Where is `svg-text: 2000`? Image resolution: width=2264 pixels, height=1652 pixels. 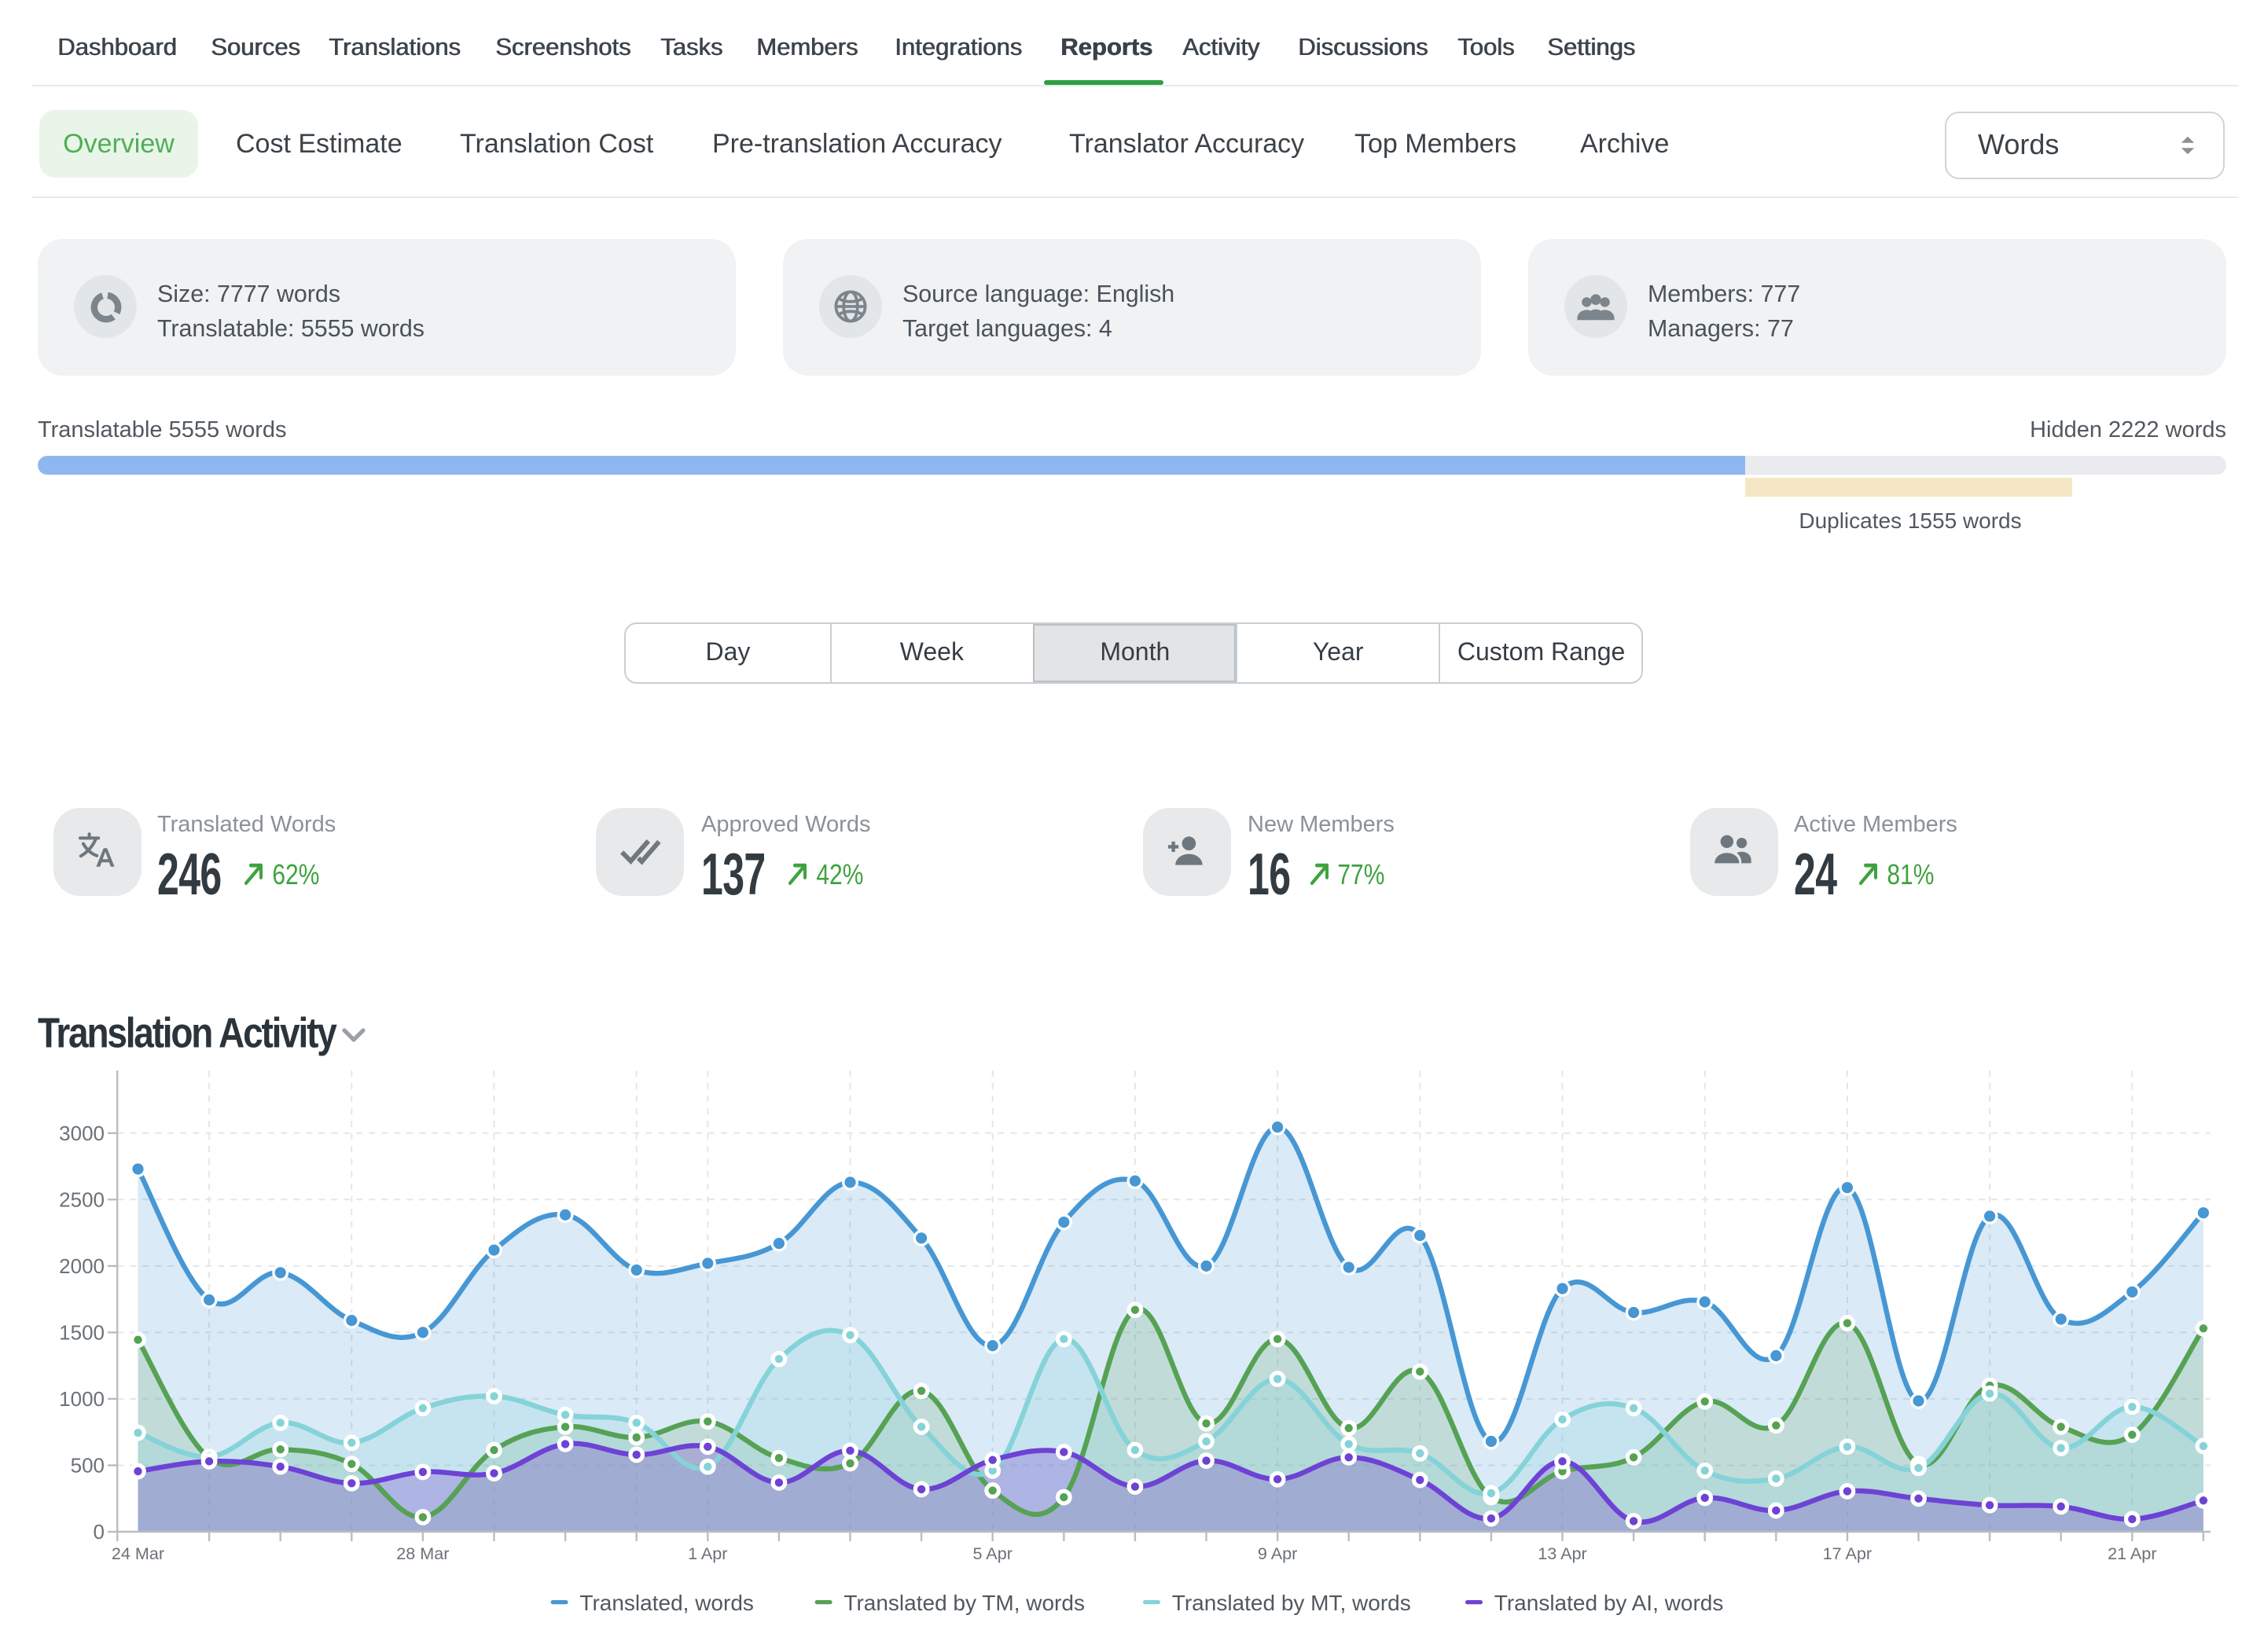
svg-text: 2000 is located at coordinates (82, 1266).